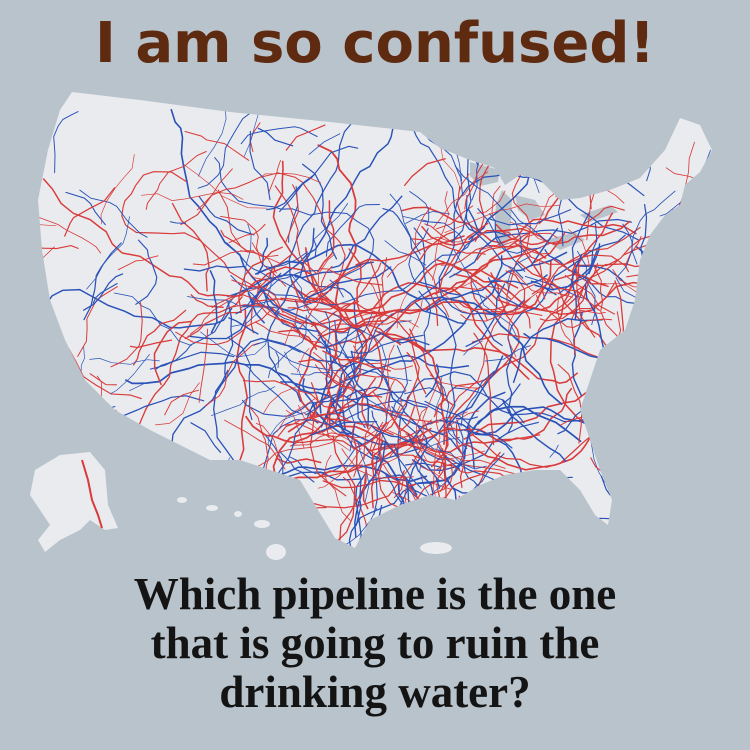 This screenshot has height=750, width=750. What do you see at coordinates (375, 692) in the screenshot?
I see `caption-line-3: drinking water?` at bounding box center [375, 692].